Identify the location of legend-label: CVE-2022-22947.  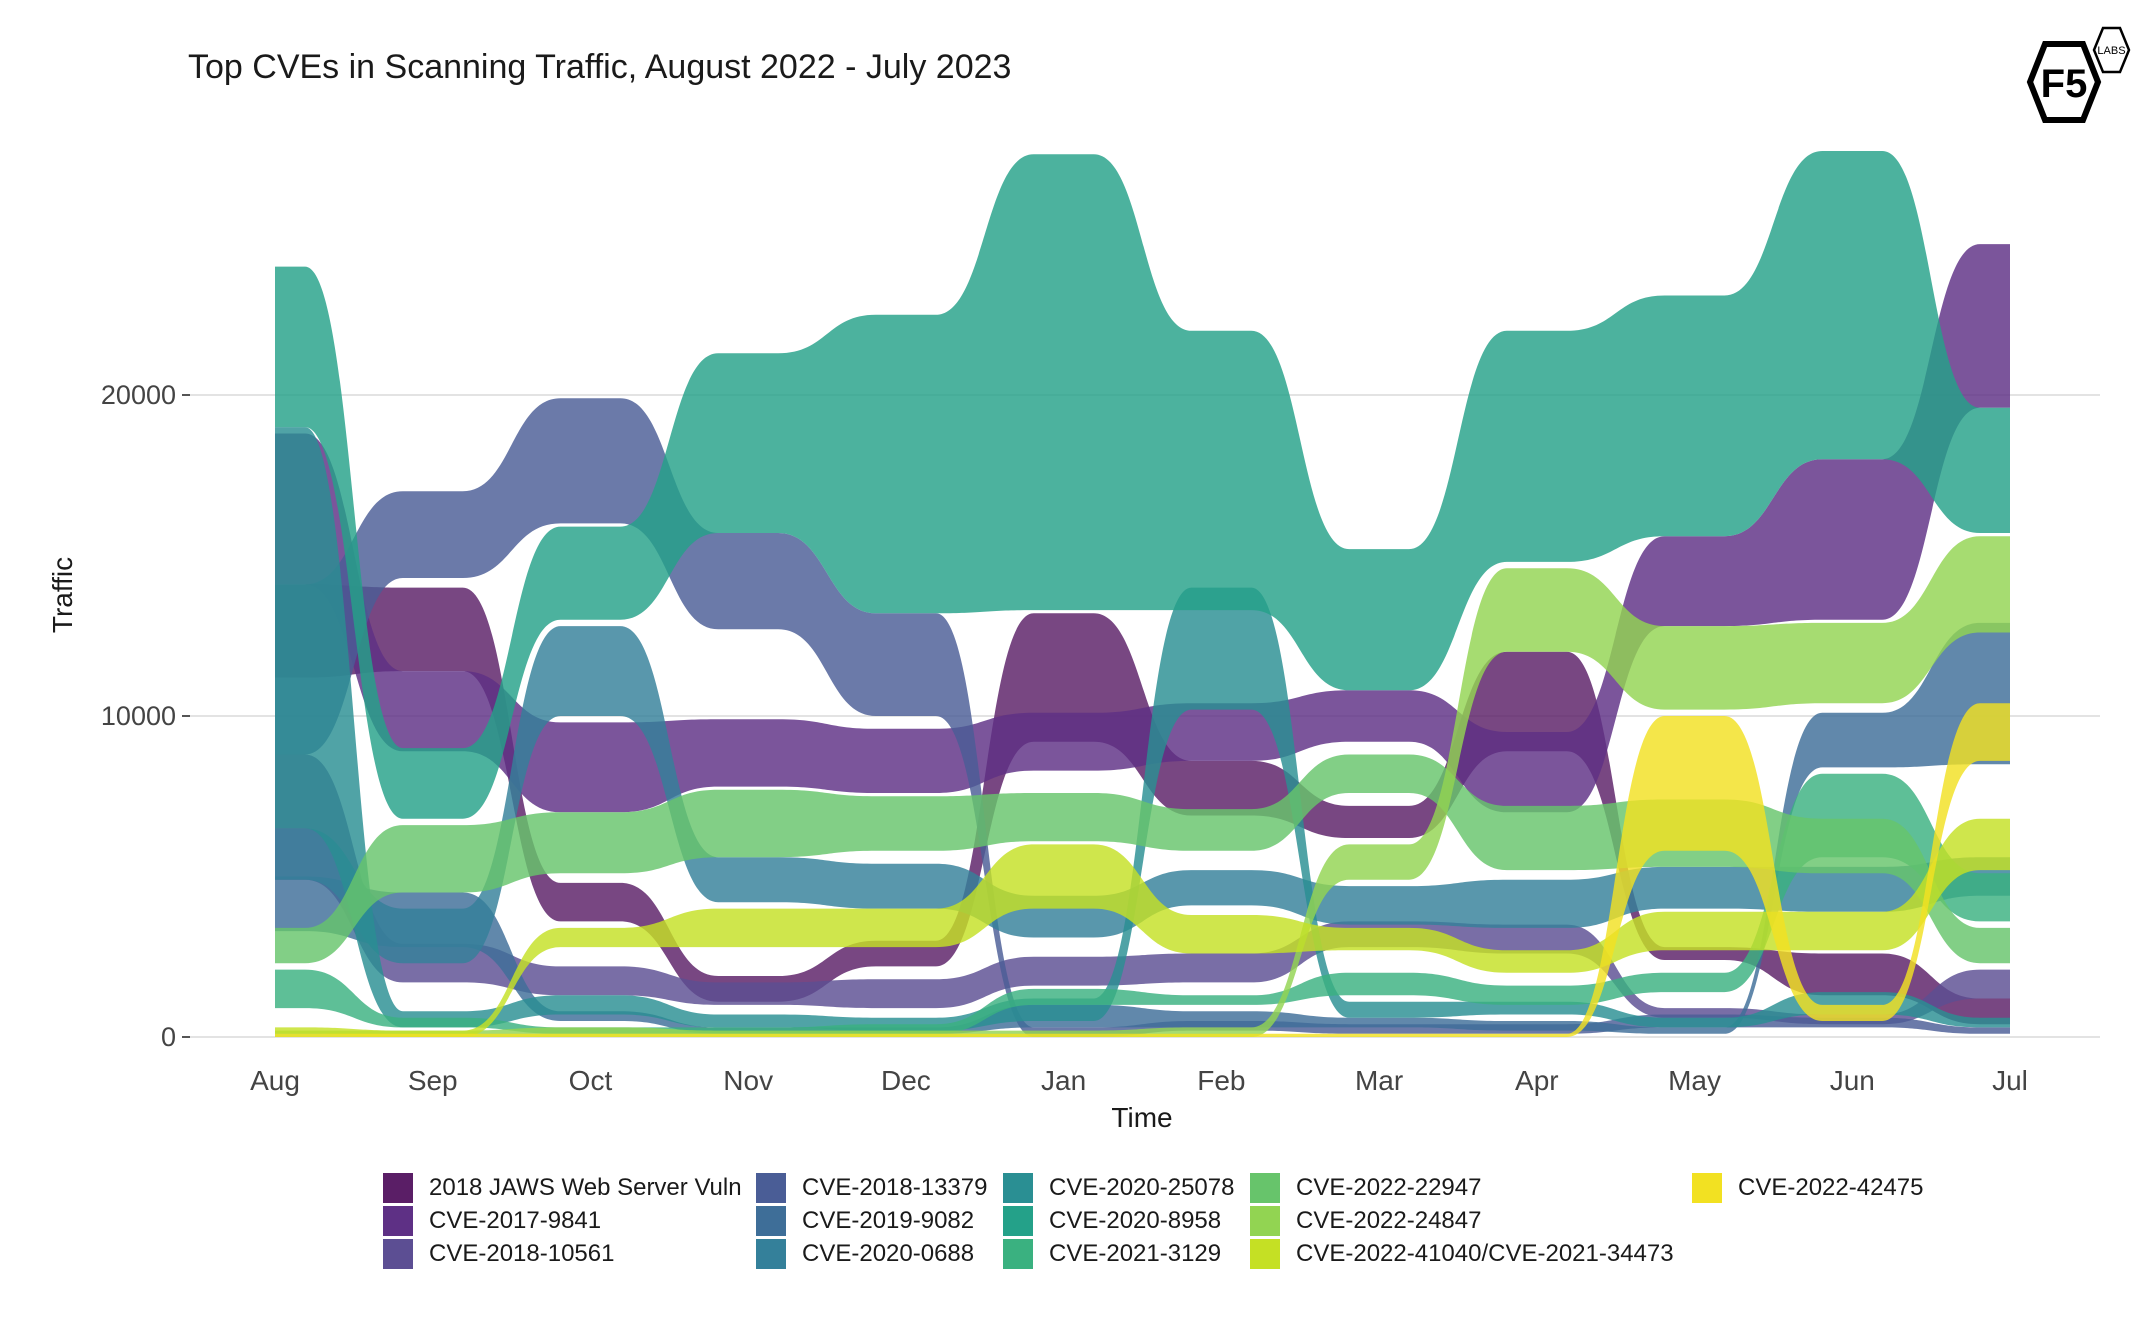
(1389, 1187).